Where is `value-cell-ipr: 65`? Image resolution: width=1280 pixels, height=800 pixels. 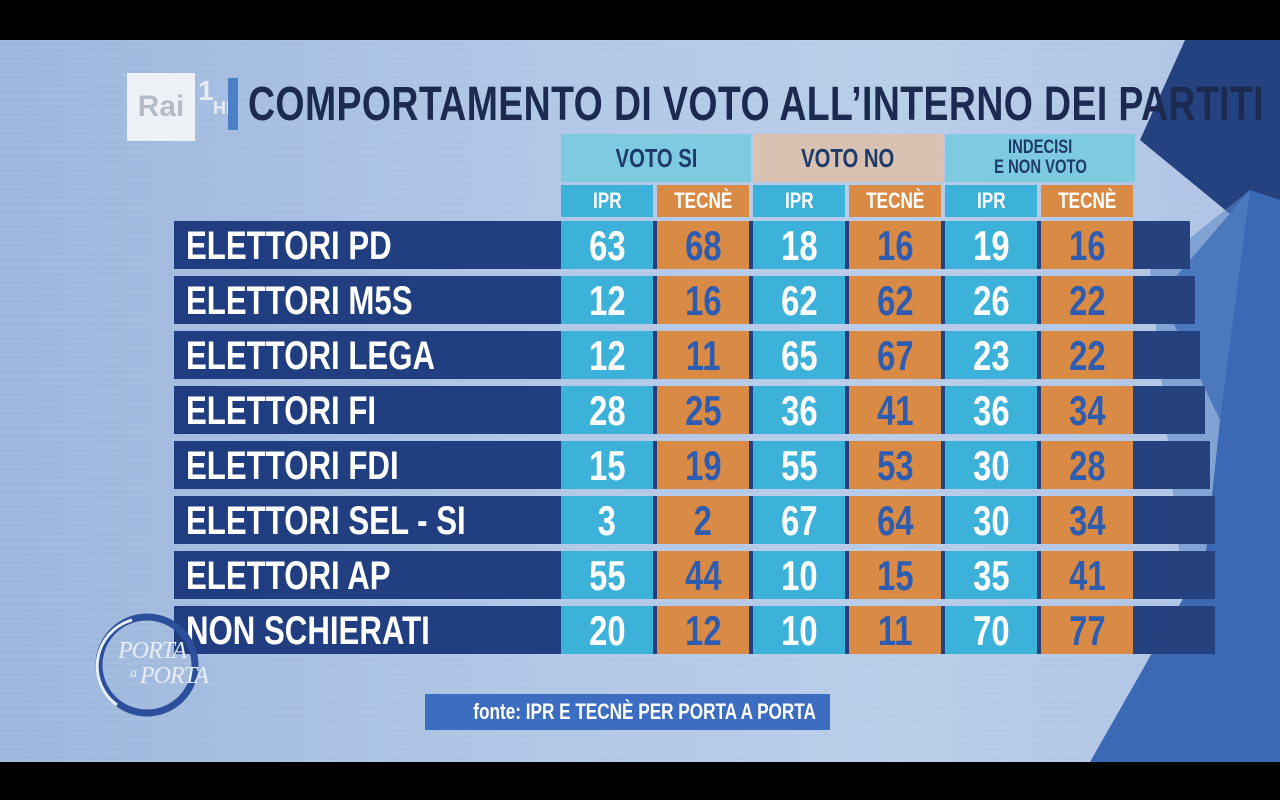 value-cell-ipr: 65 is located at coordinates (799, 355).